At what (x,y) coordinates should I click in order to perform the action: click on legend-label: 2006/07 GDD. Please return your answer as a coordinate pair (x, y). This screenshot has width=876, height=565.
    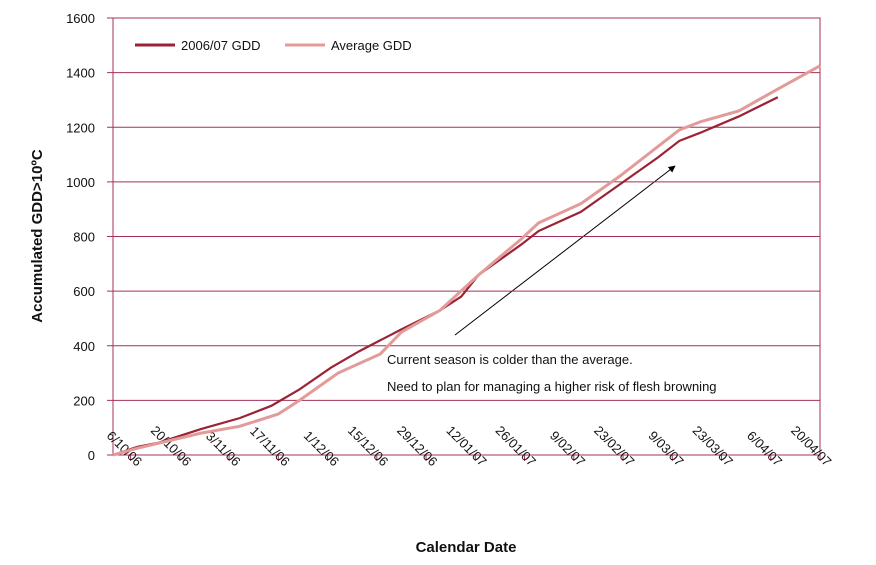
    Looking at the image, I should click on (221, 45).